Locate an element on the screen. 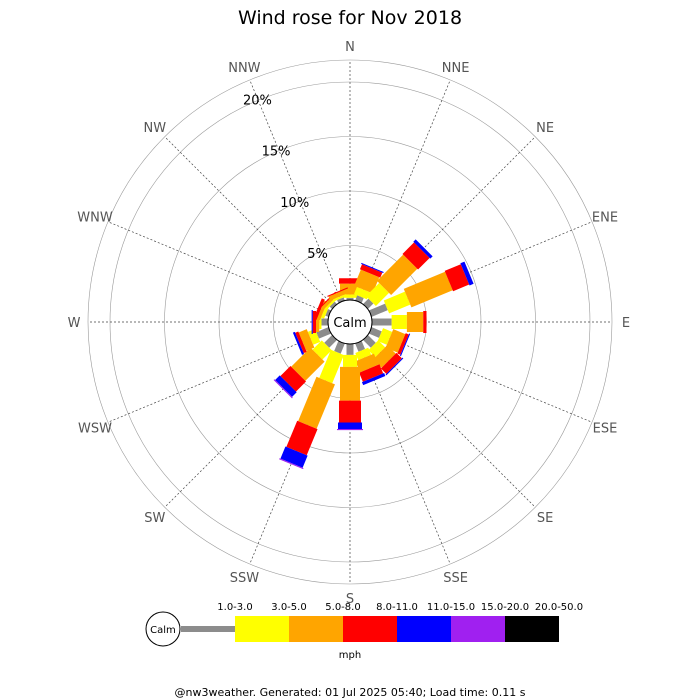  bar-wnw-5.0-8.0 is located at coordinates (322, 310).